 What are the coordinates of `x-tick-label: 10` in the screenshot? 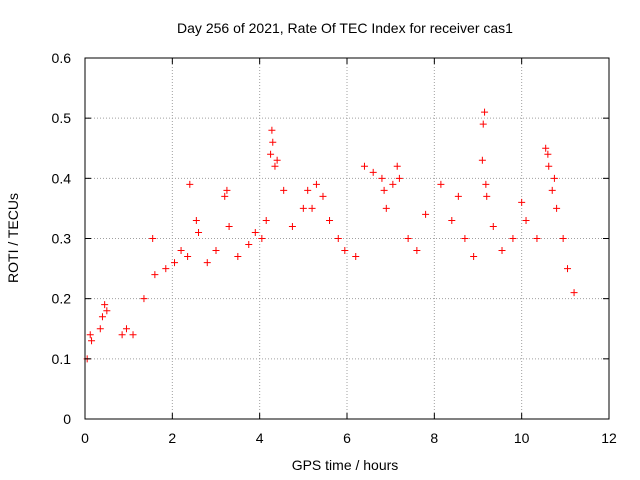 It's located at (522, 438).